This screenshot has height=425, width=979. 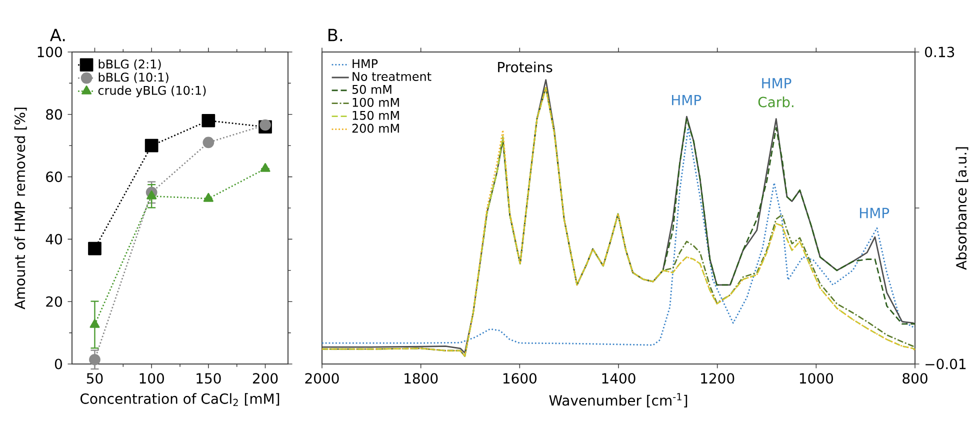 I want to click on y-tick-label: 20, so click(x=54, y=301).